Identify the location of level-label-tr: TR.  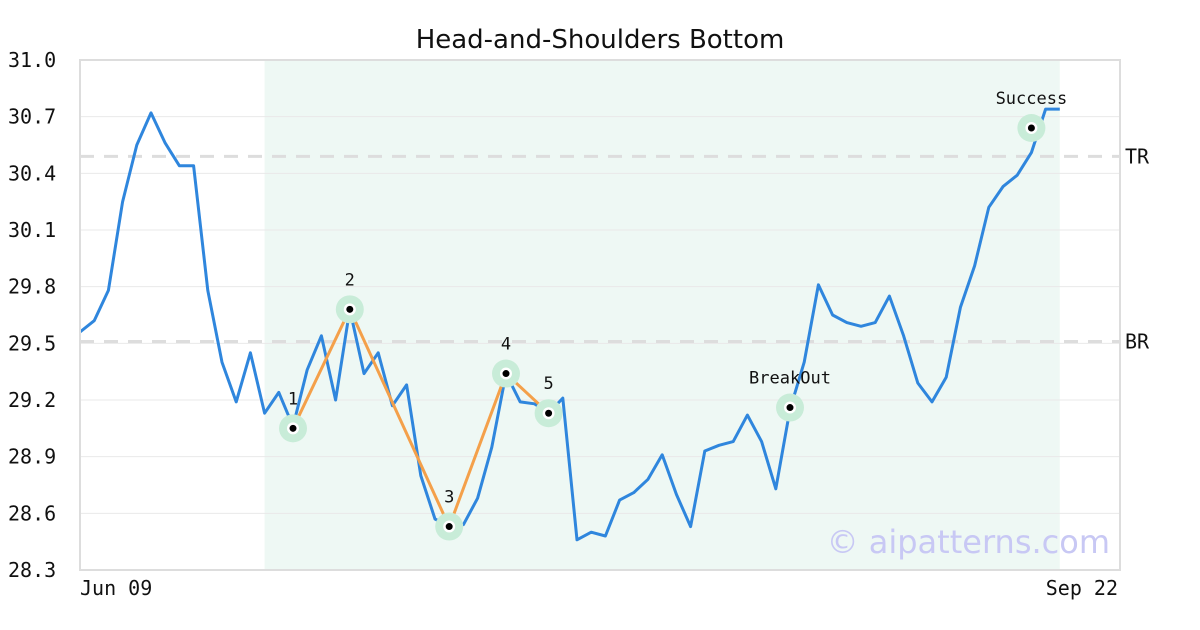
(1137, 156).